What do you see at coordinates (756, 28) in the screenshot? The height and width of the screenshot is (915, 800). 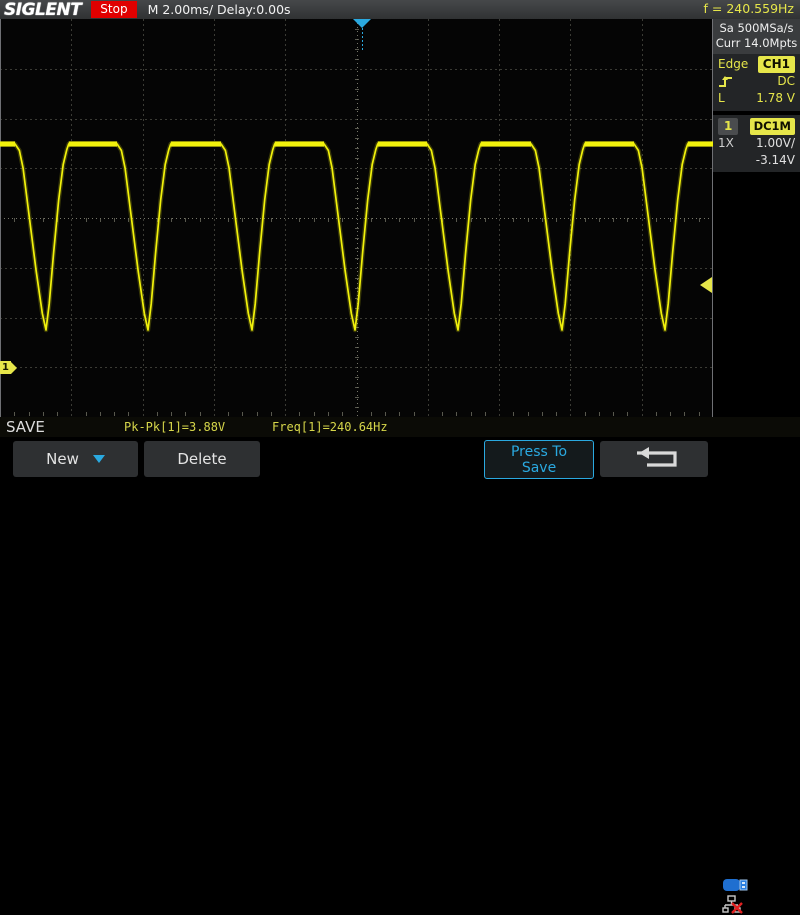 I see `sample-rate-readout: Sa 500MSa/s` at bounding box center [756, 28].